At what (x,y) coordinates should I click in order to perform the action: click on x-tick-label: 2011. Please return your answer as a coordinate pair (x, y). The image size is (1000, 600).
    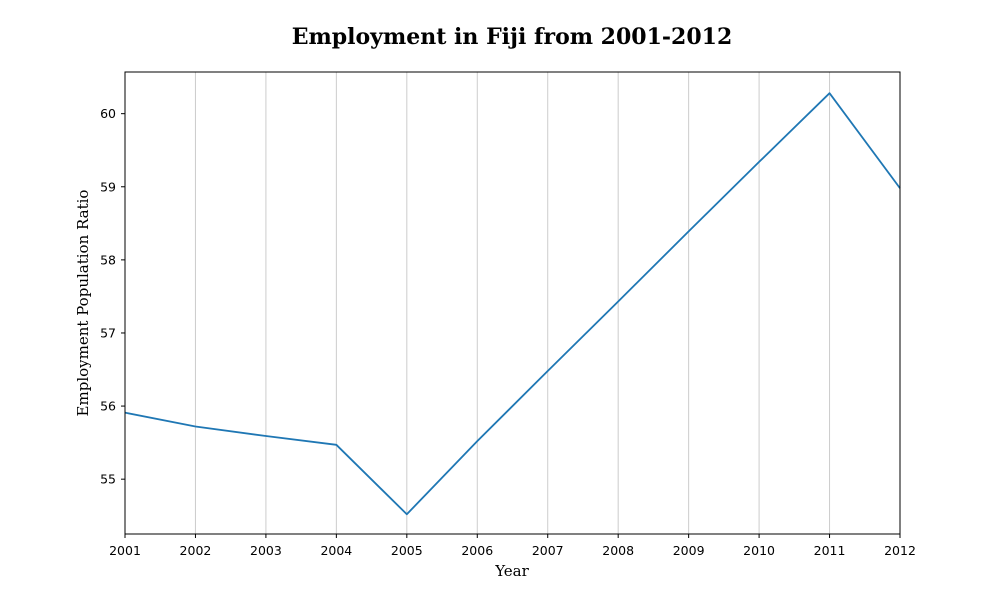
    Looking at the image, I should click on (830, 550).